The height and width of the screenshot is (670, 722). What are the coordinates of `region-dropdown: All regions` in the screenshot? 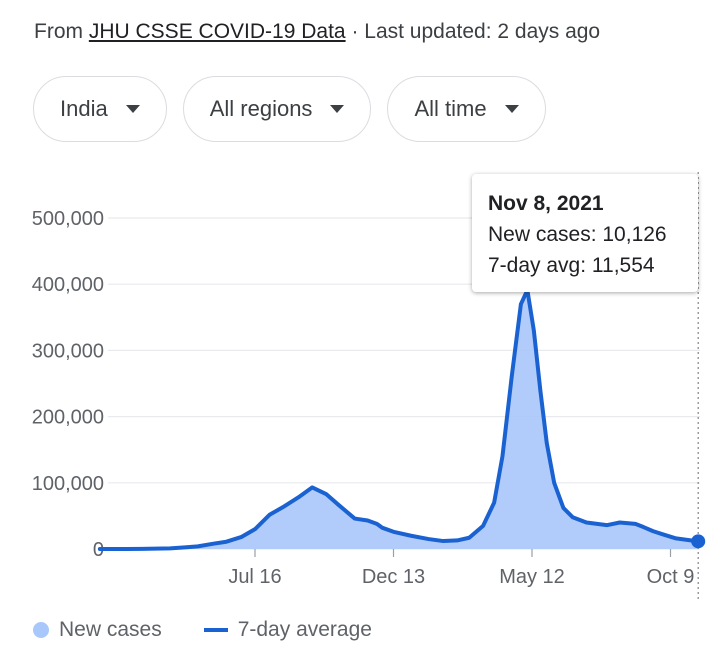 It's located at (277, 109).